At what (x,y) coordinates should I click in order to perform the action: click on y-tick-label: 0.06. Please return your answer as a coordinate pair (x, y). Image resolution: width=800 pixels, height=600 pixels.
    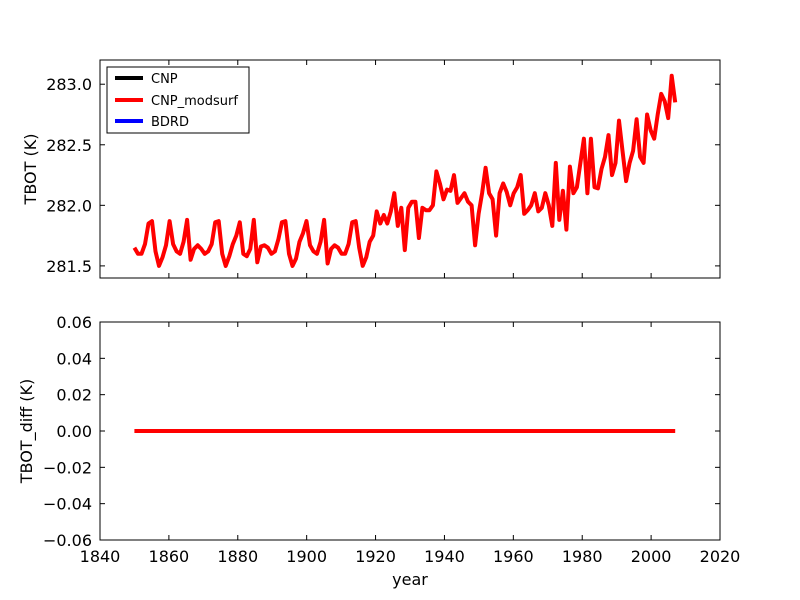
    Looking at the image, I should click on (74, 322).